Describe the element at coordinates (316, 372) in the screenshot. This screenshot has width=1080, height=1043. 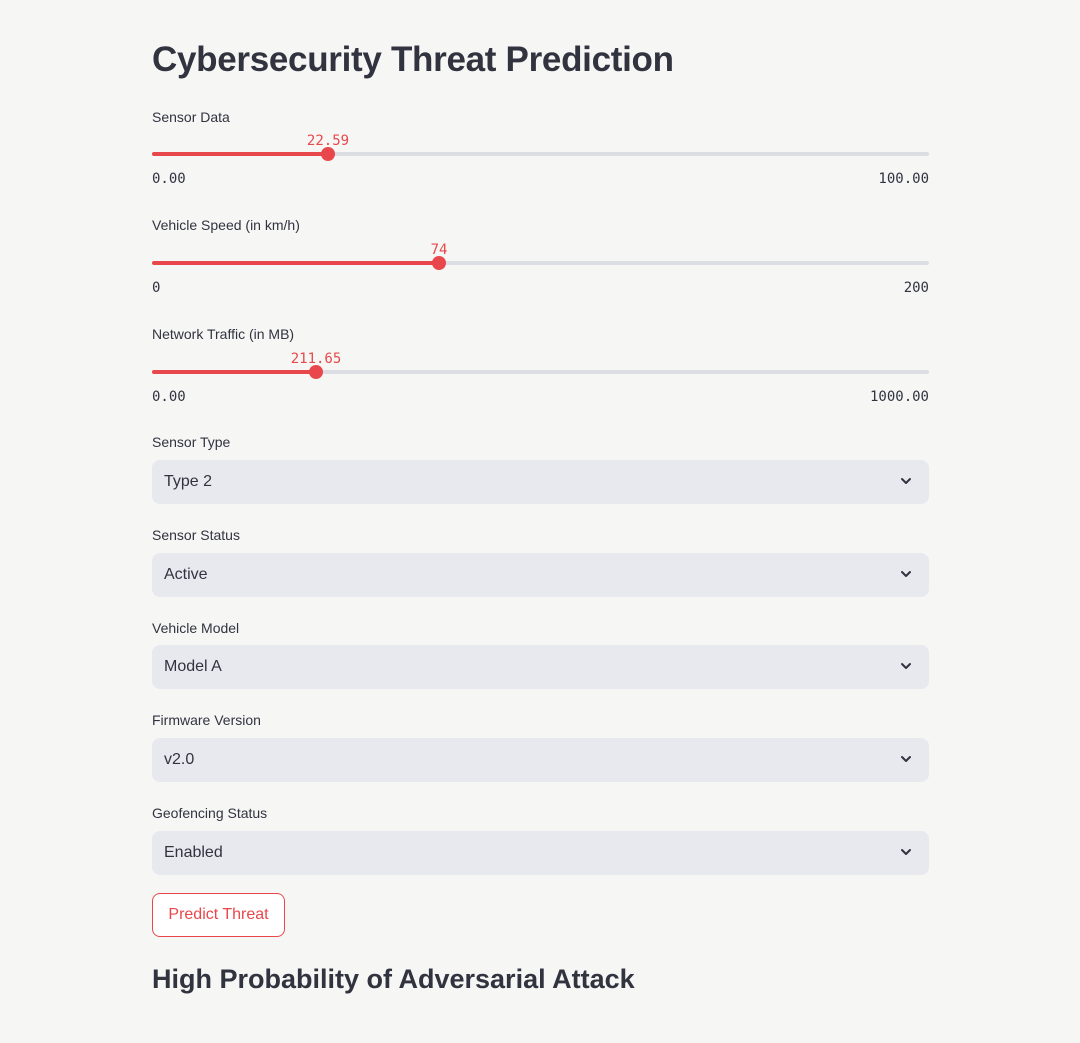
I see `network-traffic-thumb` at that location.